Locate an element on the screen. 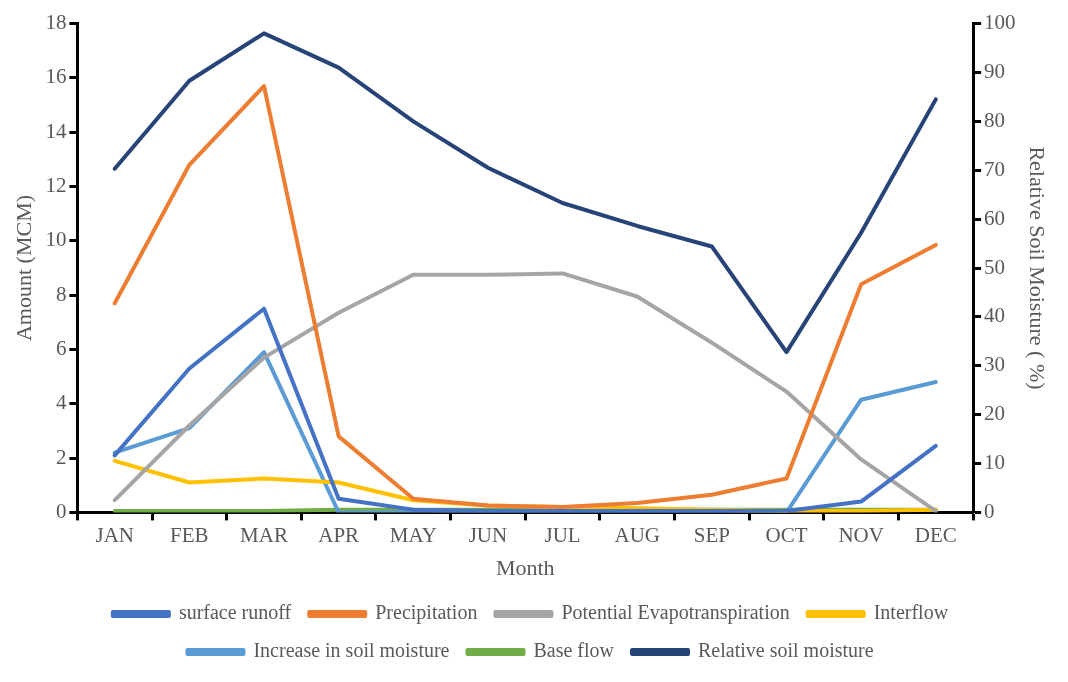 This screenshot has height=682, width=1068. y2-tick-label: 50 is located at coordinates (995, 266).